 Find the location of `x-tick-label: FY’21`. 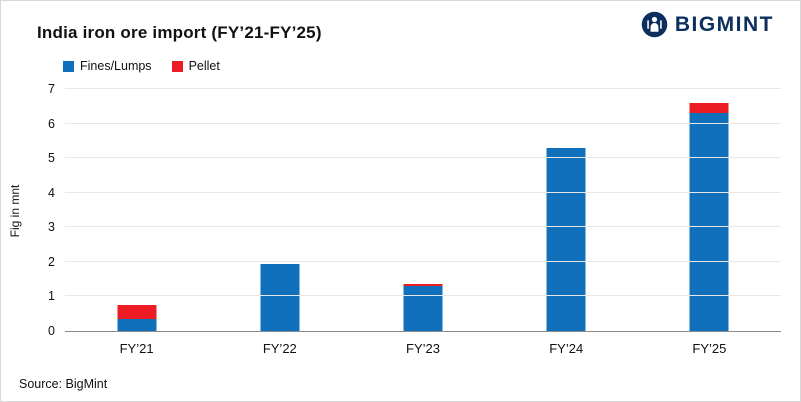

x-tick-label: FY’21 is located at coordinates (136, 348).